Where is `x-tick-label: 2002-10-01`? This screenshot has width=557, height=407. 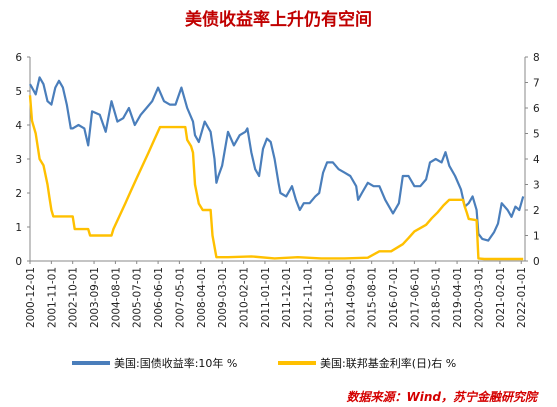
x-tick-label: 2002-10-01 is located at coordinates (74, 297).